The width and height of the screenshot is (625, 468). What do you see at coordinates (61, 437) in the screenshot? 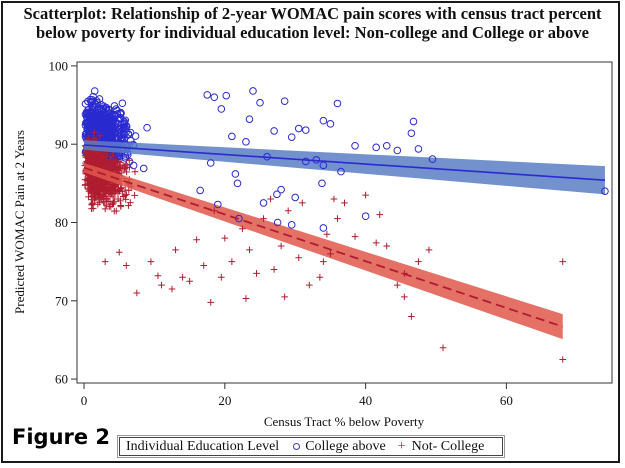
I see `figure-label: Figure 2` at bounding box center [61, 437].